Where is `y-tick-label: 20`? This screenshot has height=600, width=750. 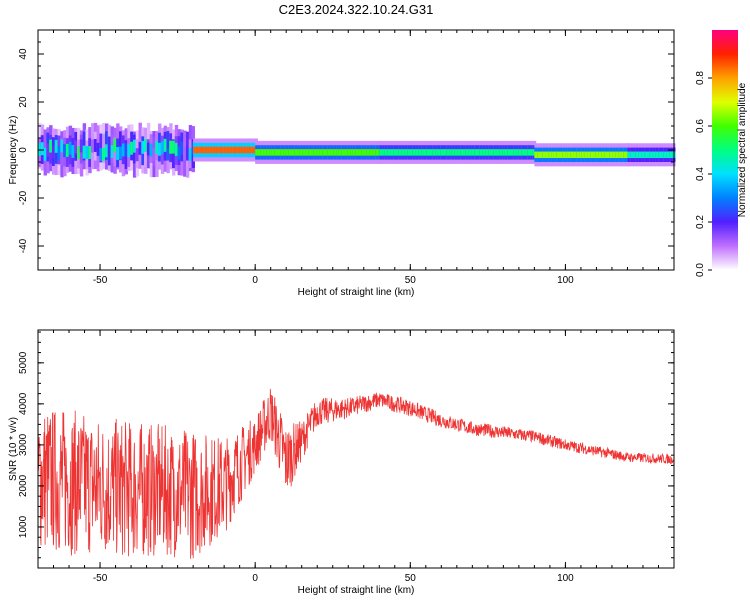
y-tick-label: 20 is located at coordinates (23, 102).